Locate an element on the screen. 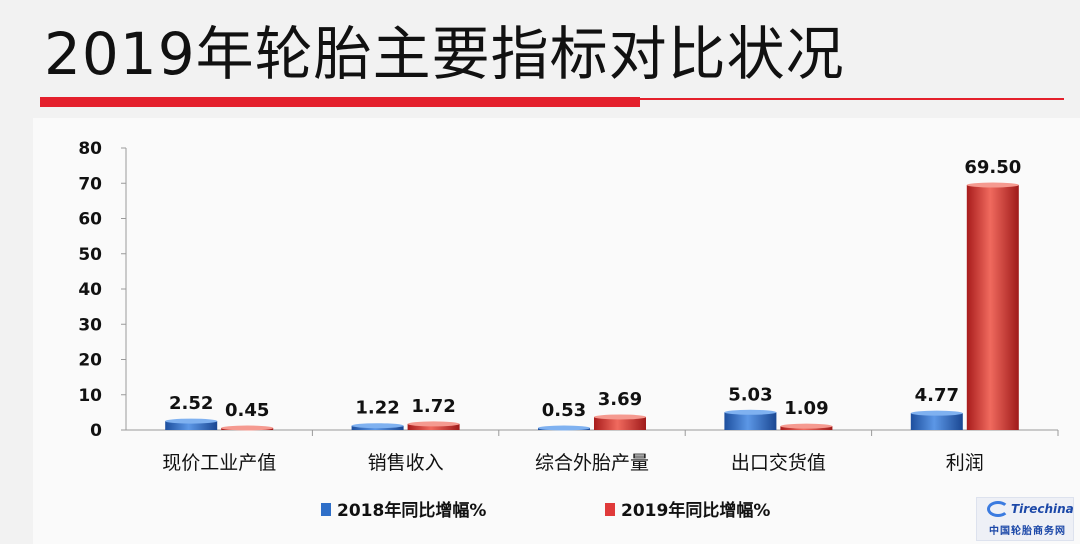 This screenshot has height=544, width=1080. chart-legend: 2018年同比增幅% 2019年同比增幅% is located at coordinates (545, 510).